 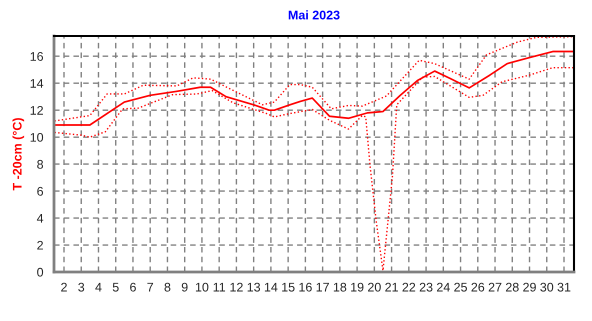 I want to click on x-tick-label: 6, so click(x=133, y=287).